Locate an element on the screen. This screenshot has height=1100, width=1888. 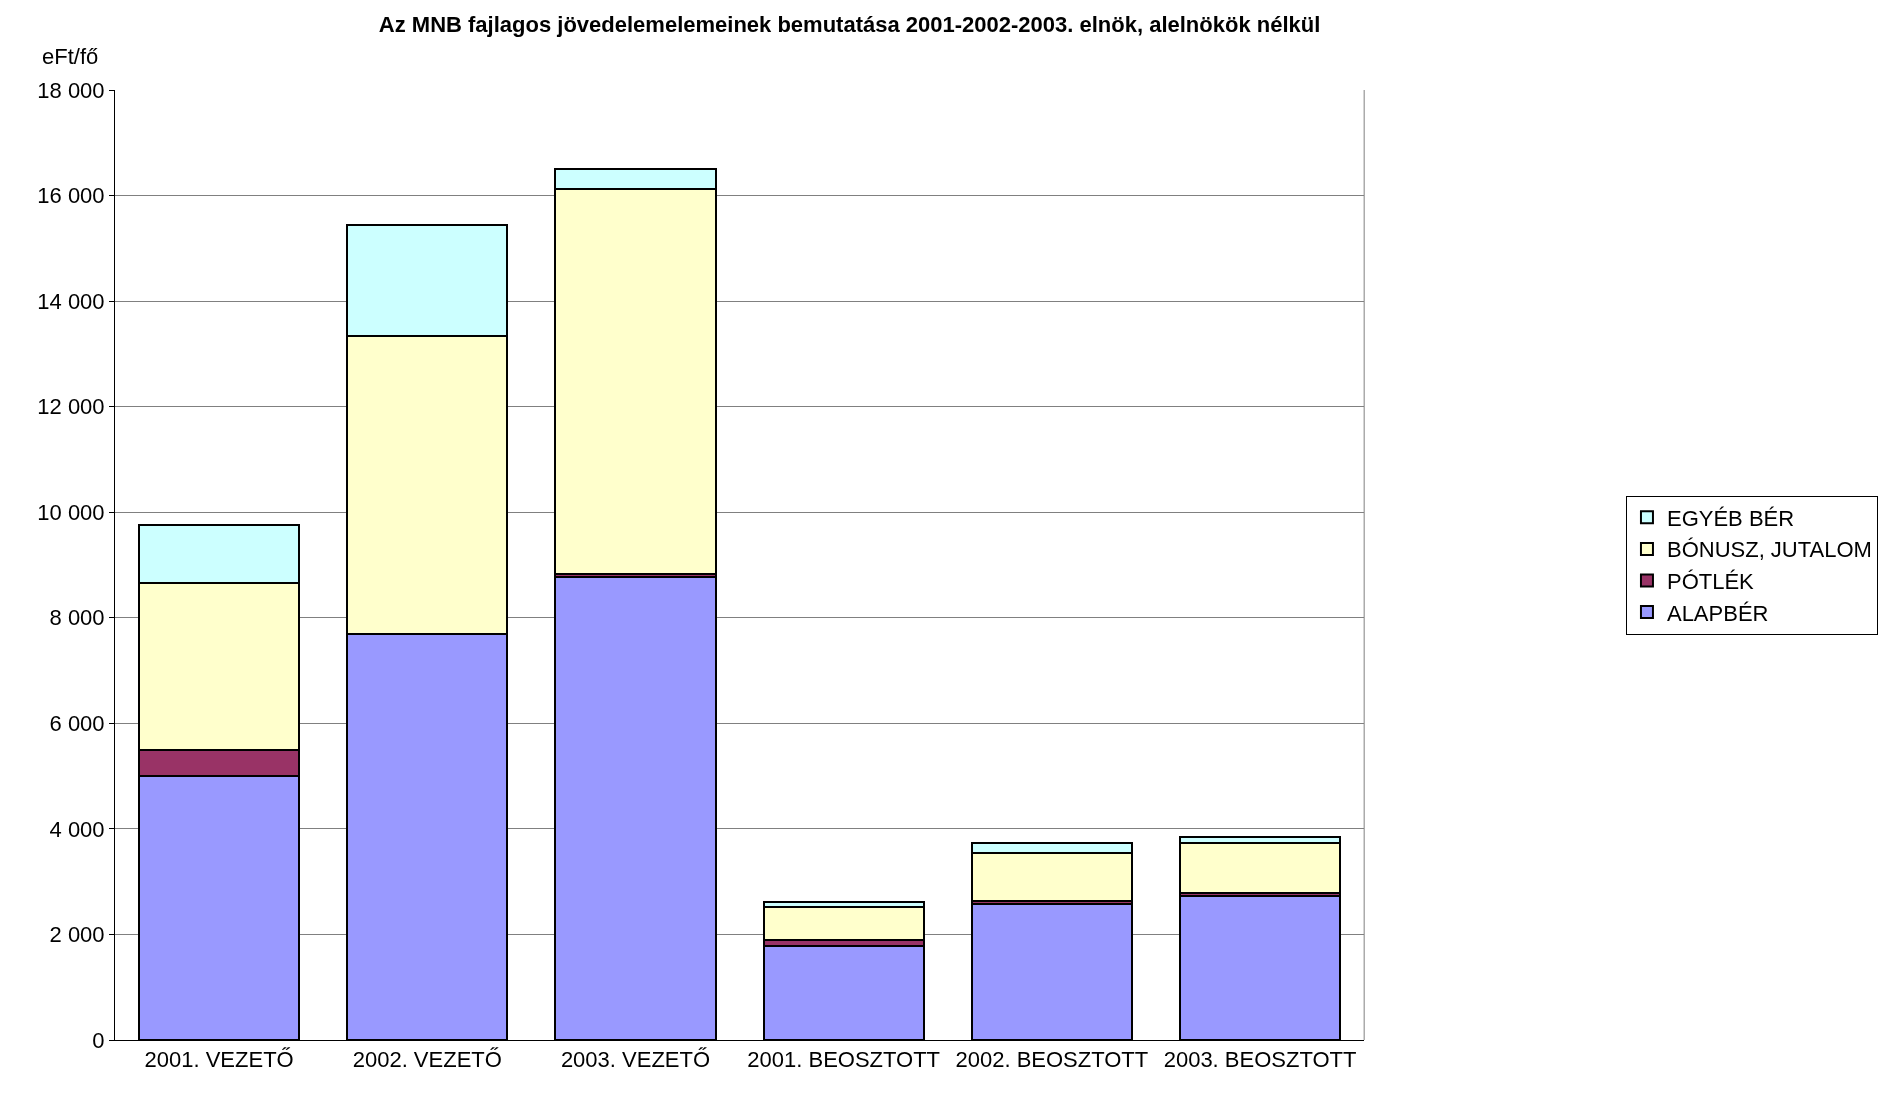
y-tick-label: 4 000 is located at coordinates (77, 829).